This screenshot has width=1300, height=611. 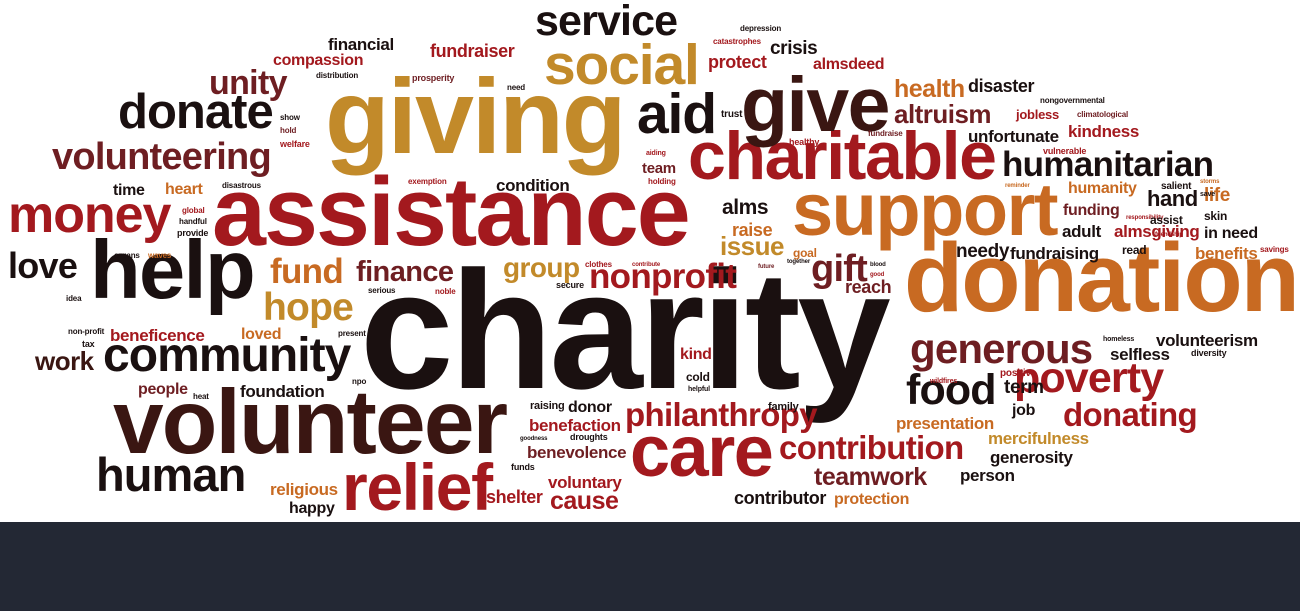 What do you see at coordinates (696, 354) in the screenshot?
I see `cloud-word: kind` at bounding box center [696, 354].